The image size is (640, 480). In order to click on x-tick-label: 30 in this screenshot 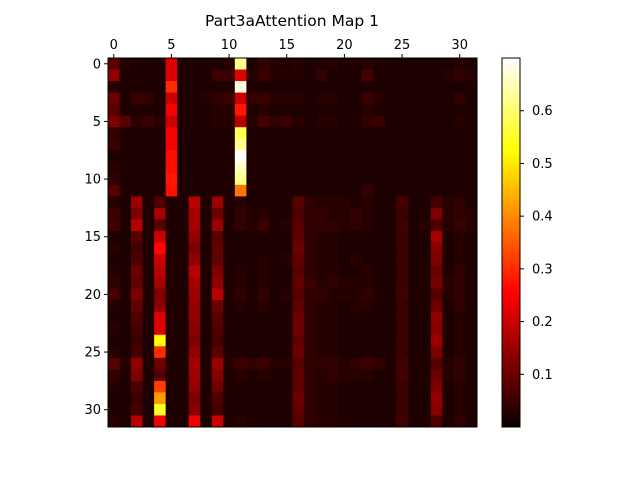, I will do `click(459, 45)`.